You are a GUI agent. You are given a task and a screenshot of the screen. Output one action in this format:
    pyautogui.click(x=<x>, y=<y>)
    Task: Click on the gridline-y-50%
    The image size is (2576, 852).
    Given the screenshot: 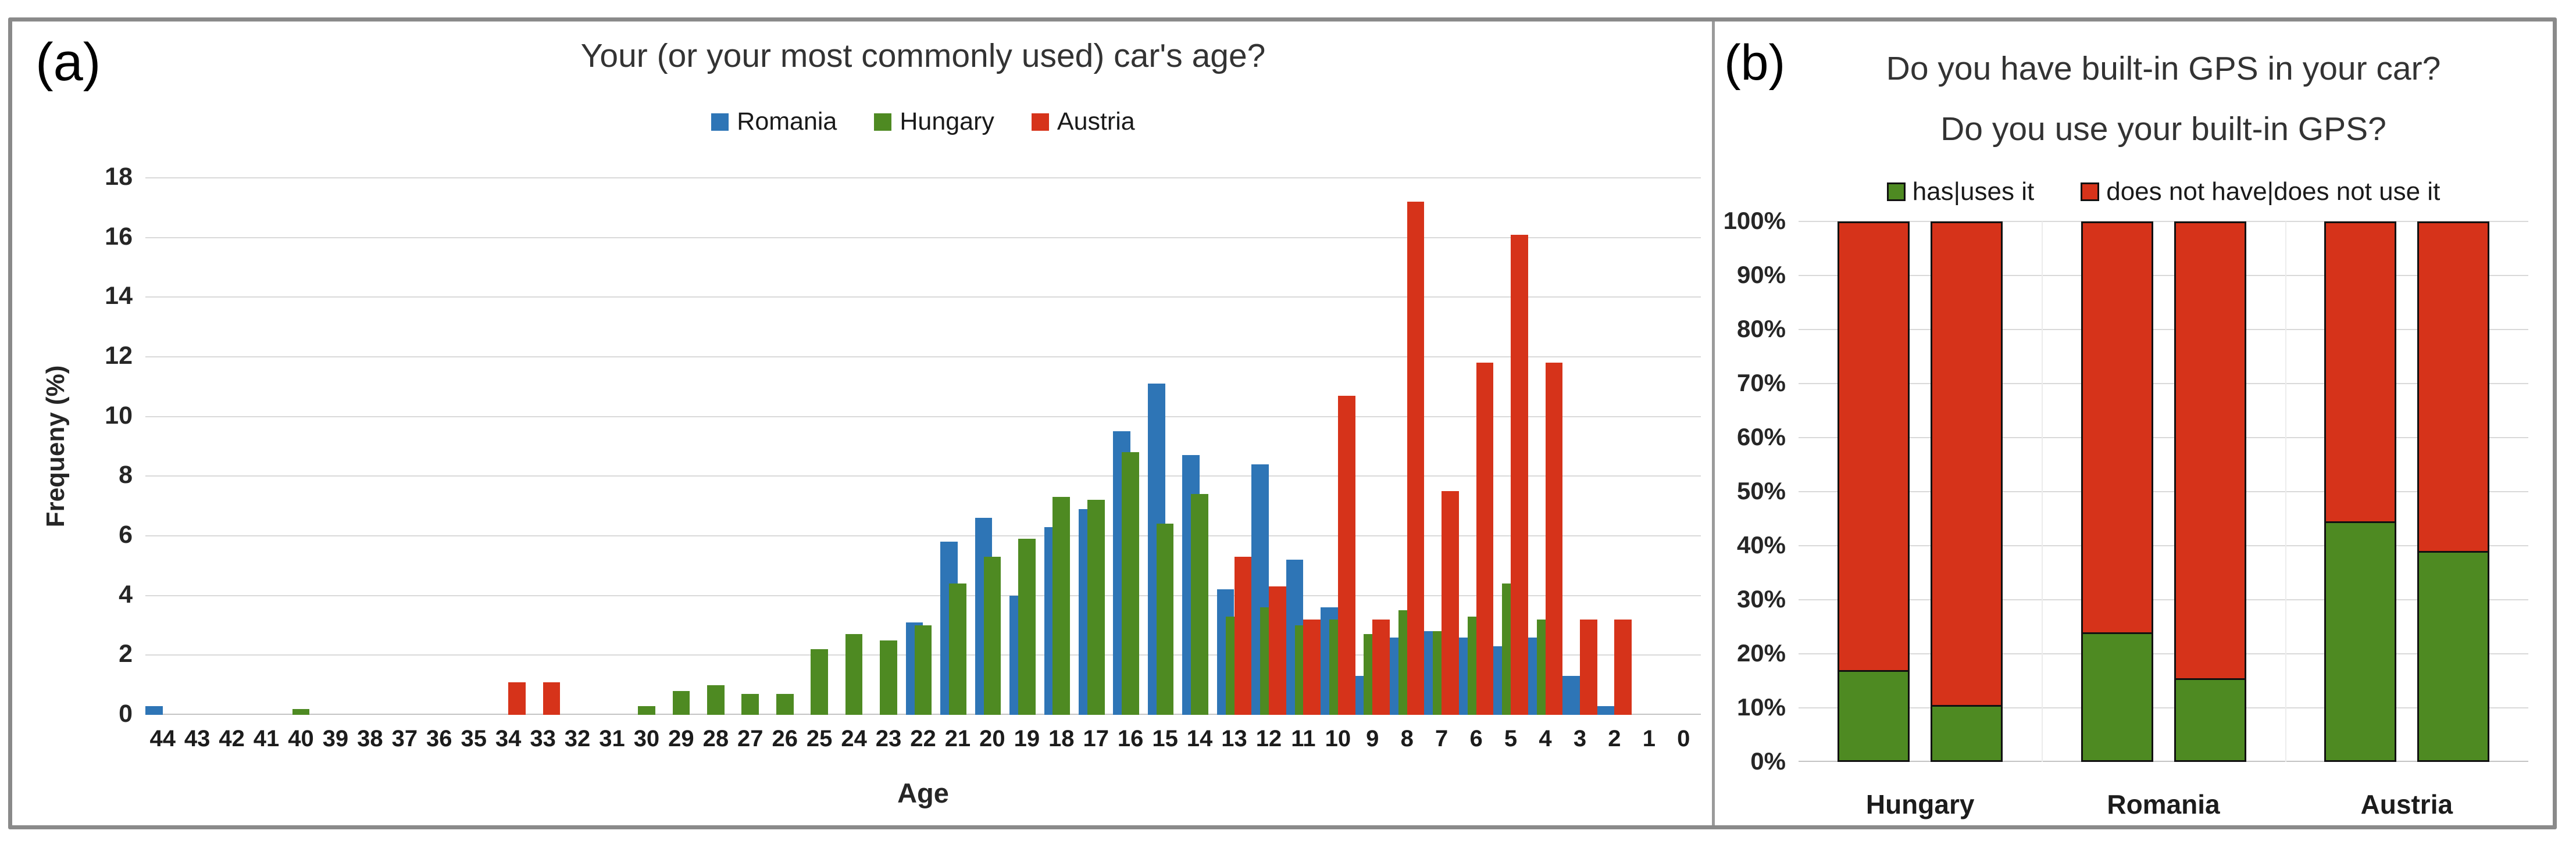 What is the action you would take?
    pyautogui.click(x=2164, y=491)
    